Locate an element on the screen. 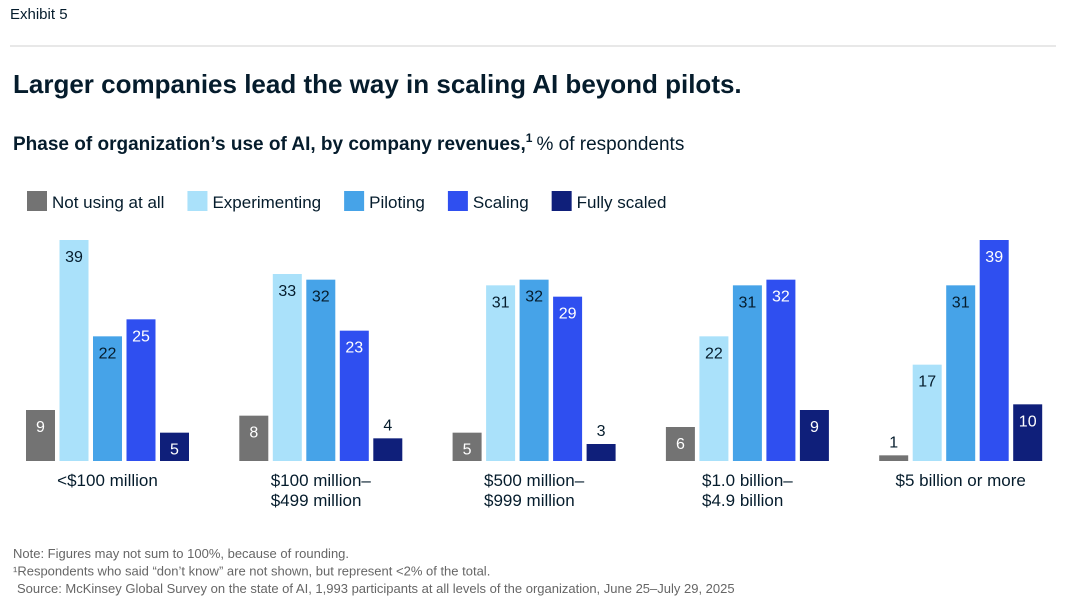 This screenshot has width=1080, height=604. value-label: 29 is located at coordinates (568, 314).